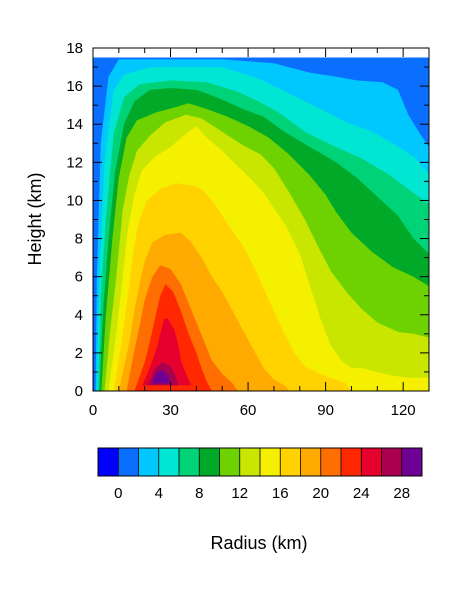  Describe the element at coordinates (280, 493) in the screenshot. I see `colorbar-label: 16` at that location.